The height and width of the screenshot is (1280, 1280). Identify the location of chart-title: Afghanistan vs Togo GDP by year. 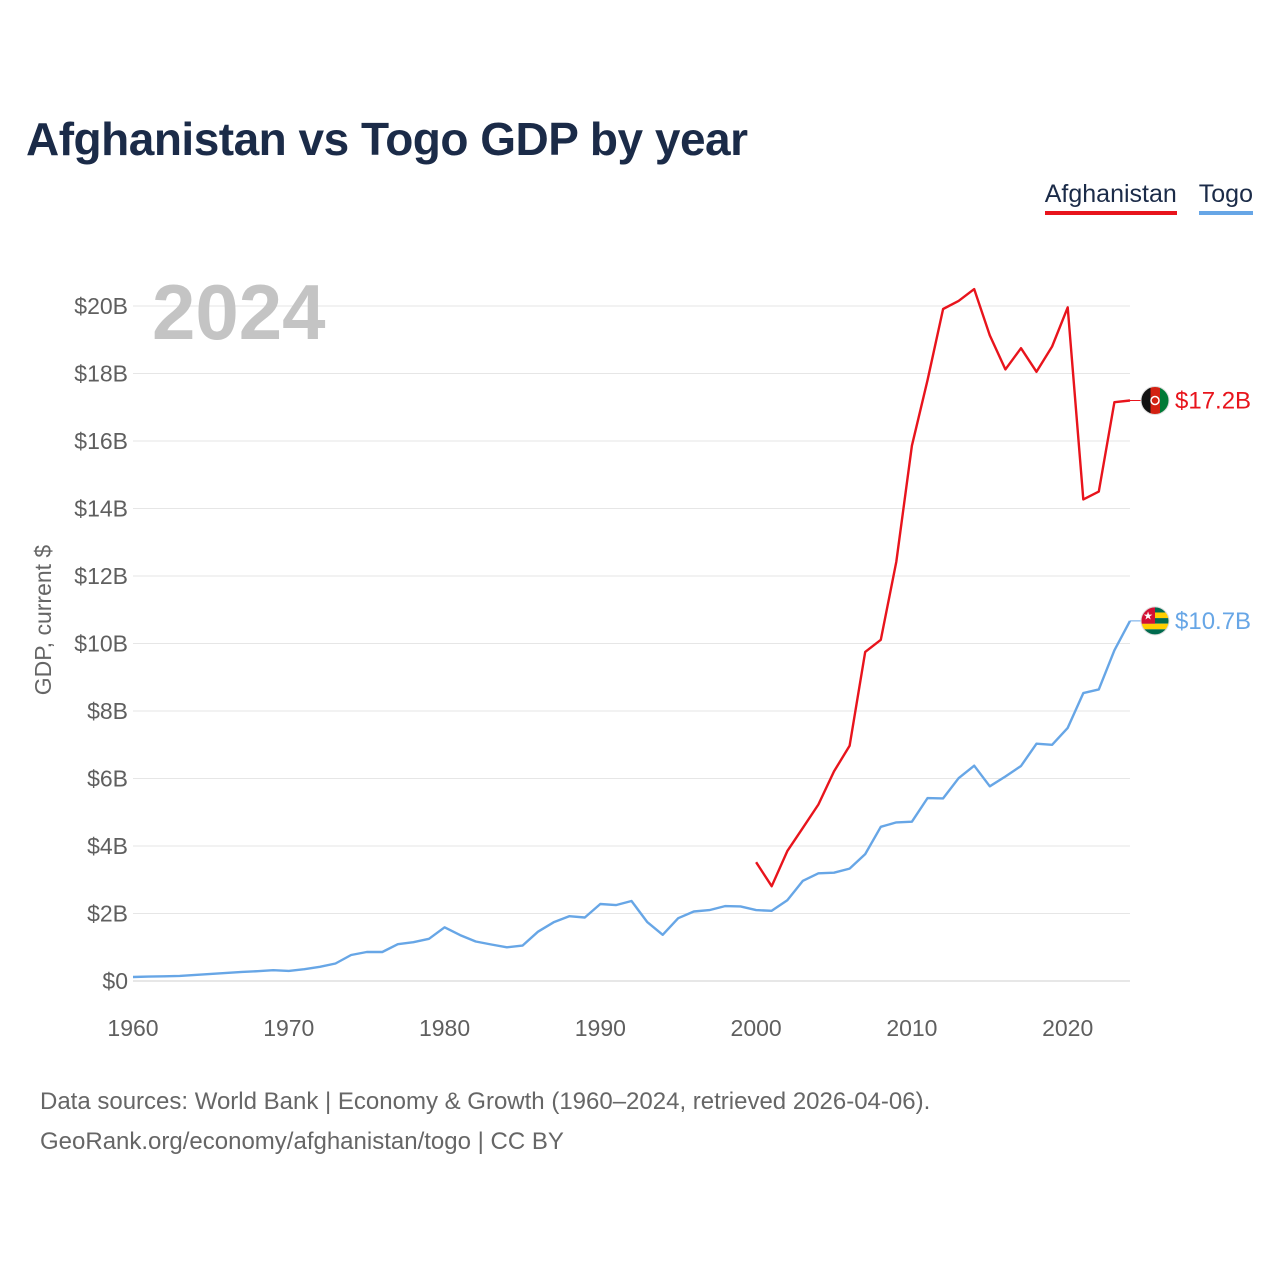
(387, 139).